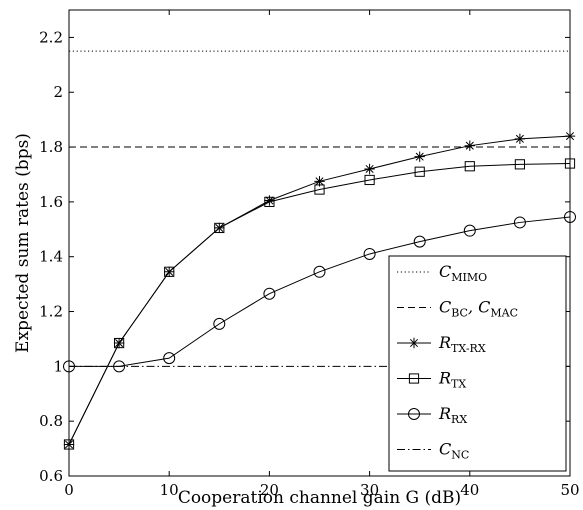  I want to click on legend-entry-c-mimo: CMIMO, so click(442, 273).